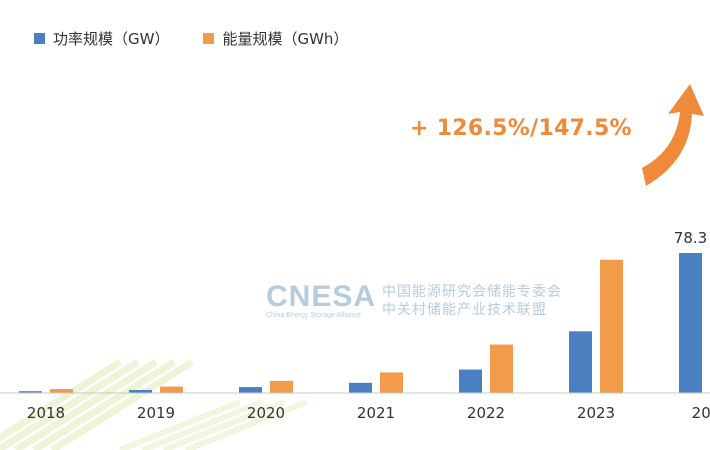 The width and height of the screenshot is (710, 450). Describe the element at coordinates (701, 413) in the screenshot. I see `x-tick-label: 202` at that location.